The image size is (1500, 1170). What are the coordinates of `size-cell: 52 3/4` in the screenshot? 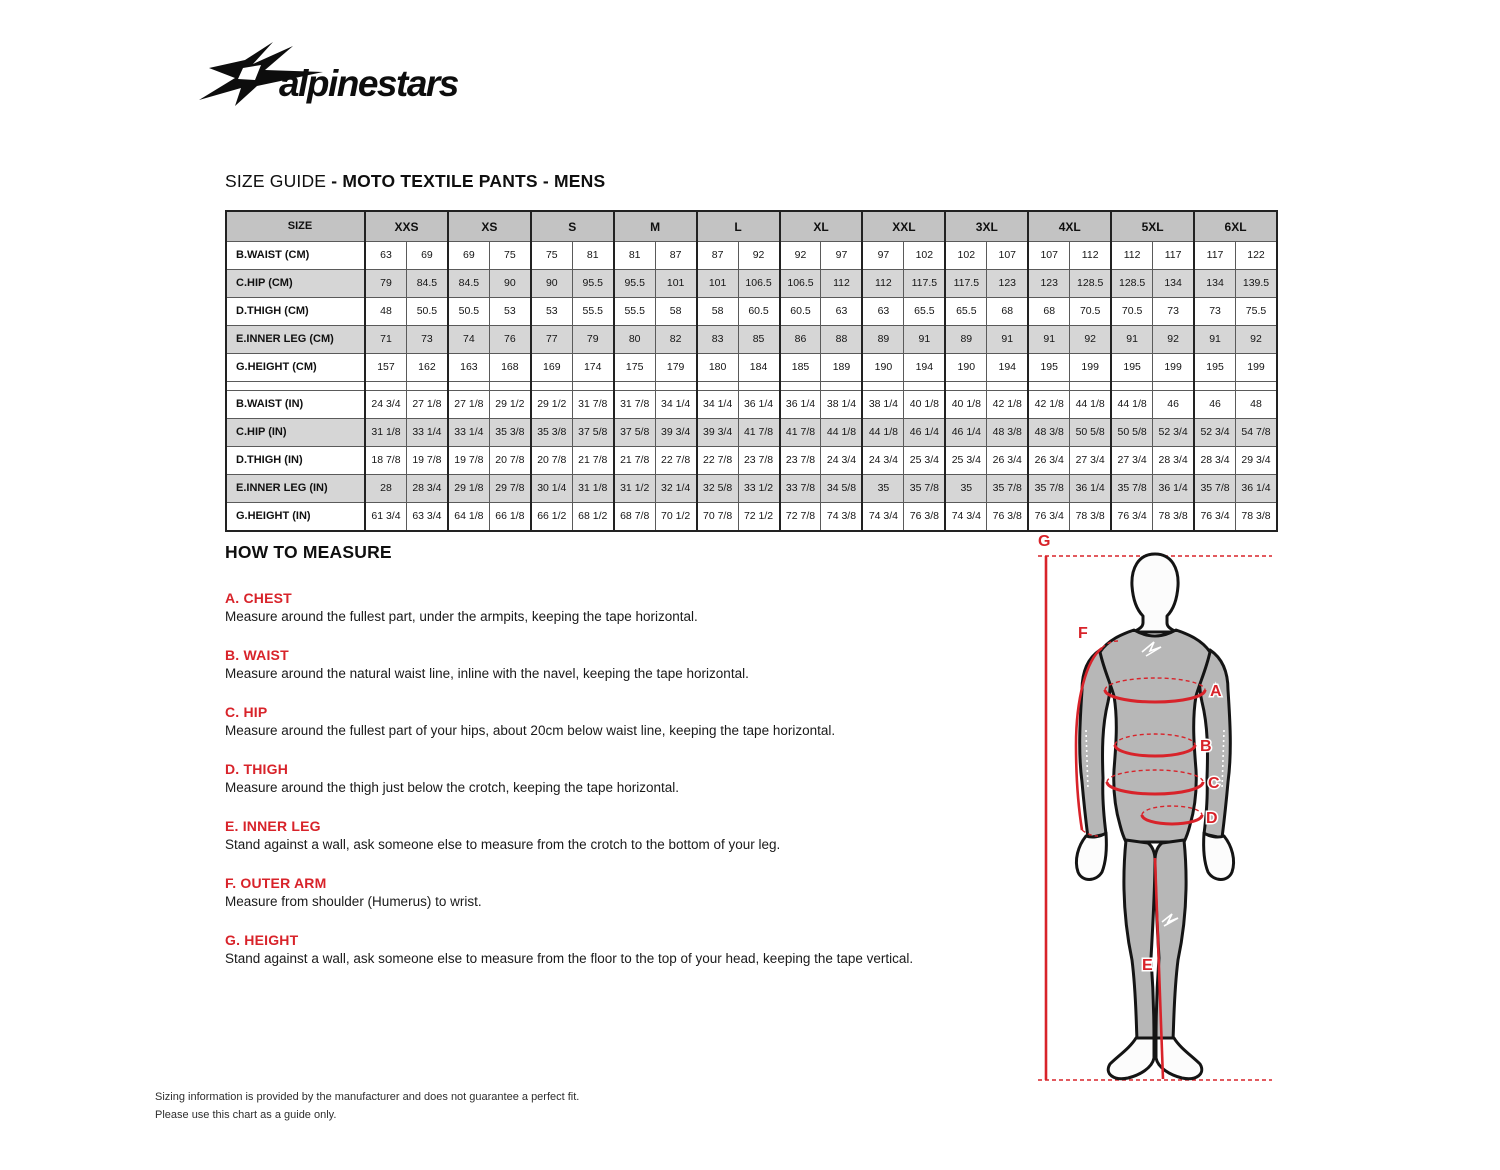 It's located at (1215, 432).